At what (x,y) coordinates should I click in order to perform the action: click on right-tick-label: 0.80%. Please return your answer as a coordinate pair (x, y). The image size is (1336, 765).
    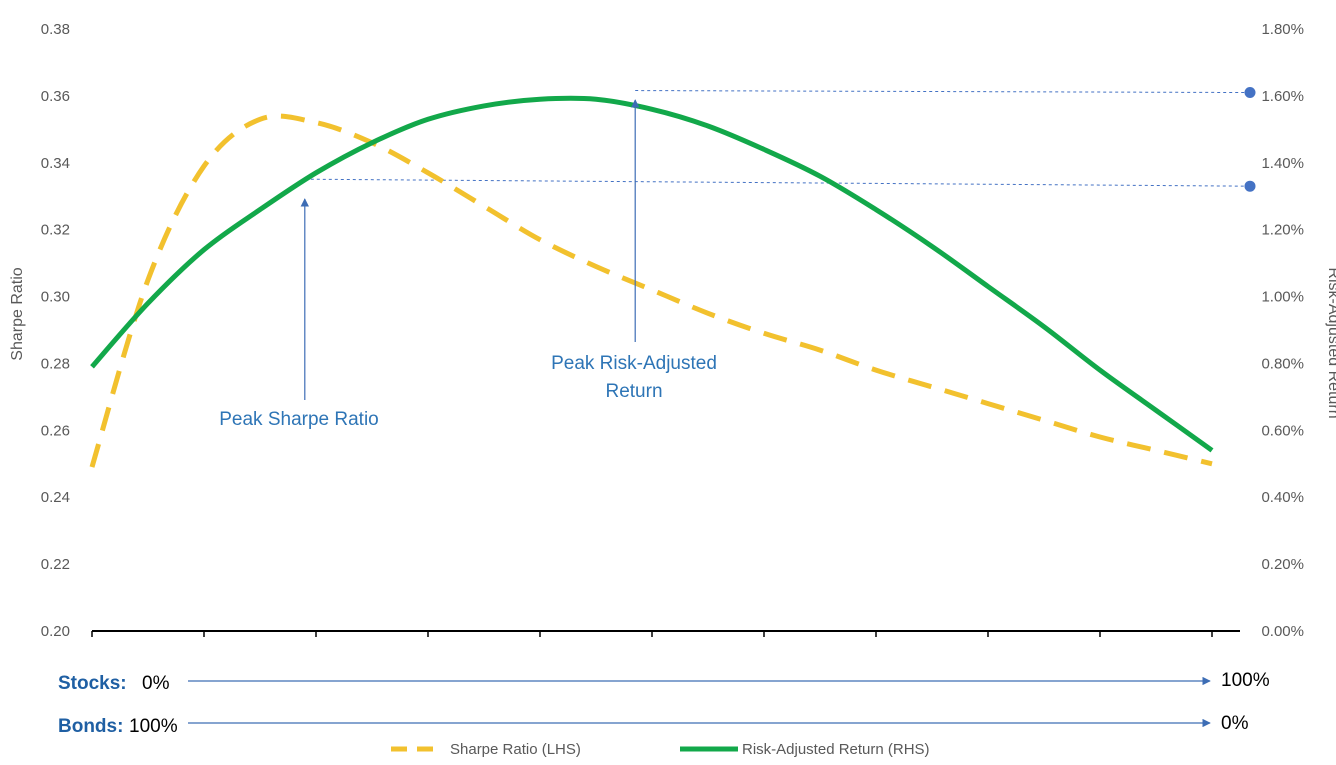
    Looking at the image, I should click on (1282, 363).